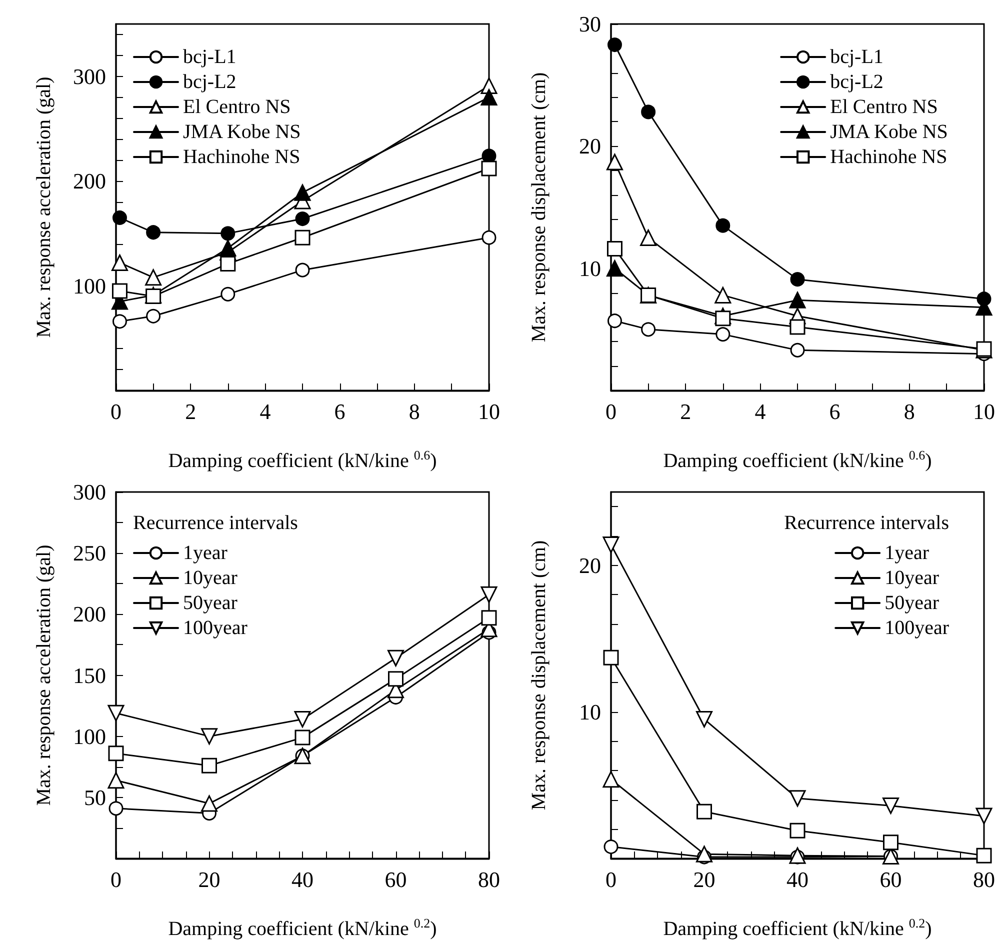 The width and height of the screenshot is (999, 943). Describe the element at coordinates (89, 675) in the screenshot. I see `y-tick-label: 150` at that location.